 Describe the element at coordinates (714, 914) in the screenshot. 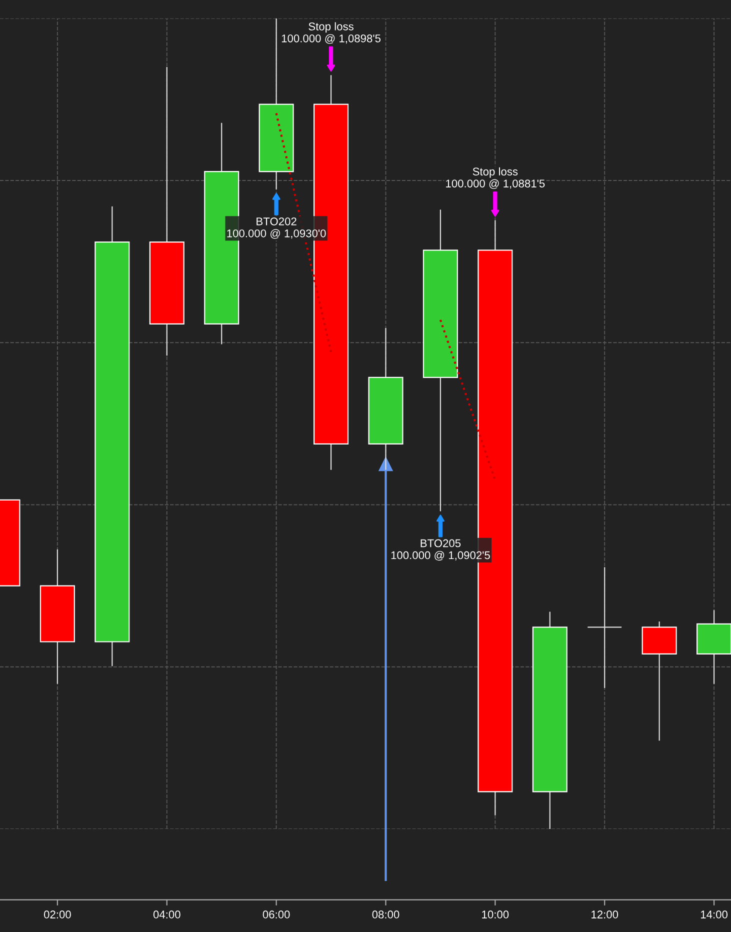

I see `x-tick-label: 14:00` at that location.